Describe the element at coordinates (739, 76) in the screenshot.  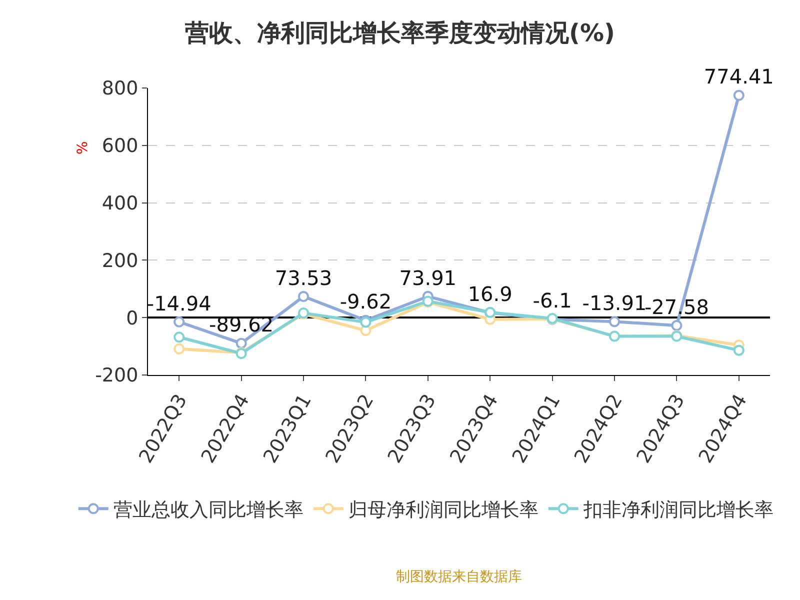
I see `data-label: 774.41` at that location.